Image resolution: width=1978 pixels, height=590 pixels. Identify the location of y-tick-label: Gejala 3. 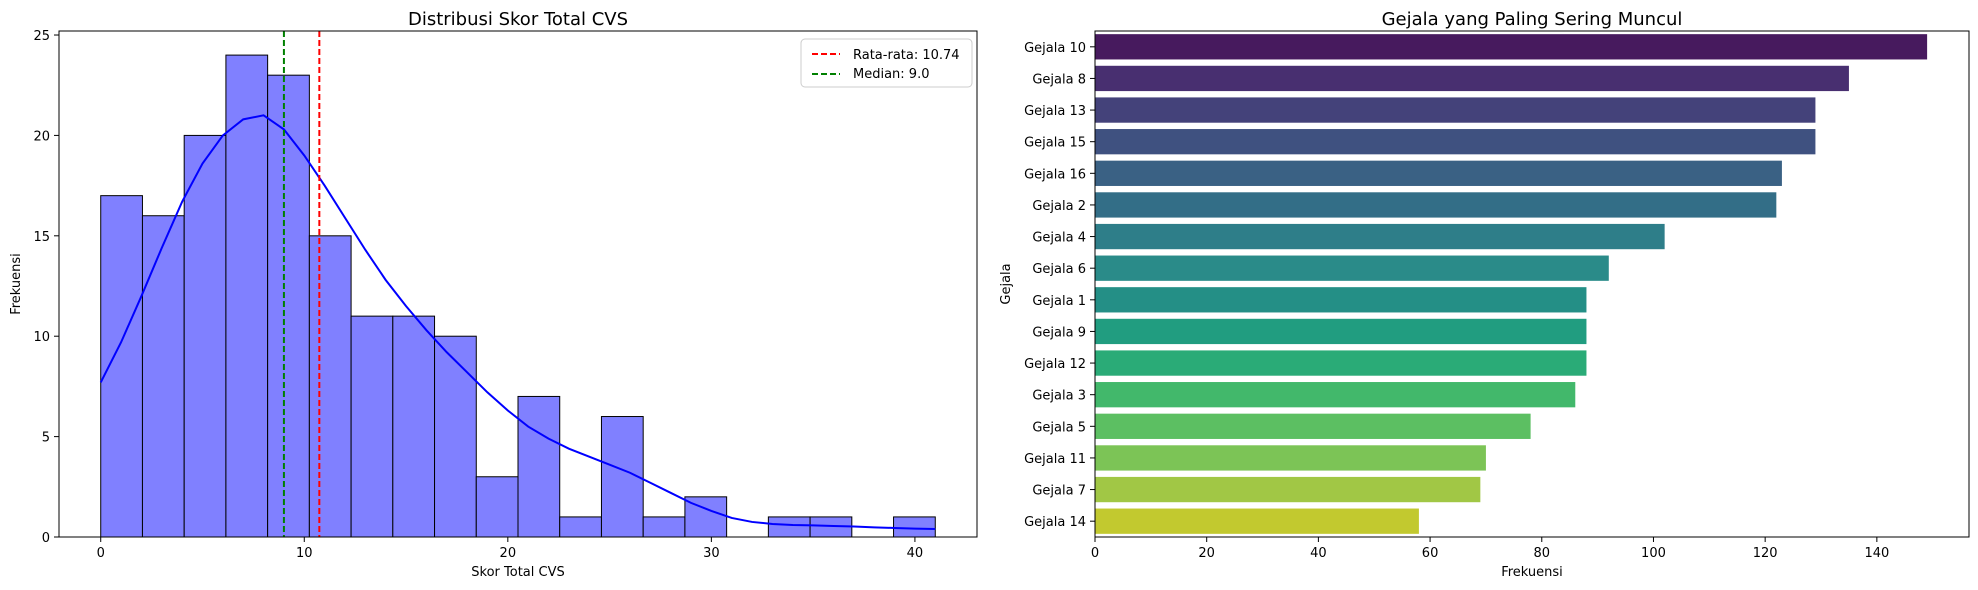
(1059, 396).